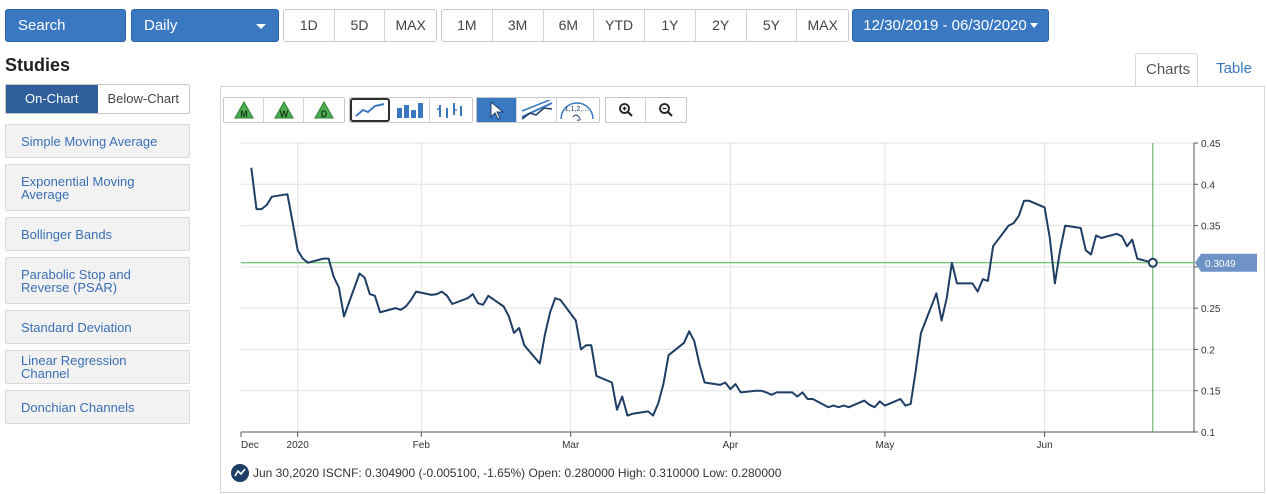 This screenshot has width=1267, height=494. What do you see at coordinates (670, 25) in the screenshot?
I see `range-1y-button: 1Y` at bounding box center [670, 25].